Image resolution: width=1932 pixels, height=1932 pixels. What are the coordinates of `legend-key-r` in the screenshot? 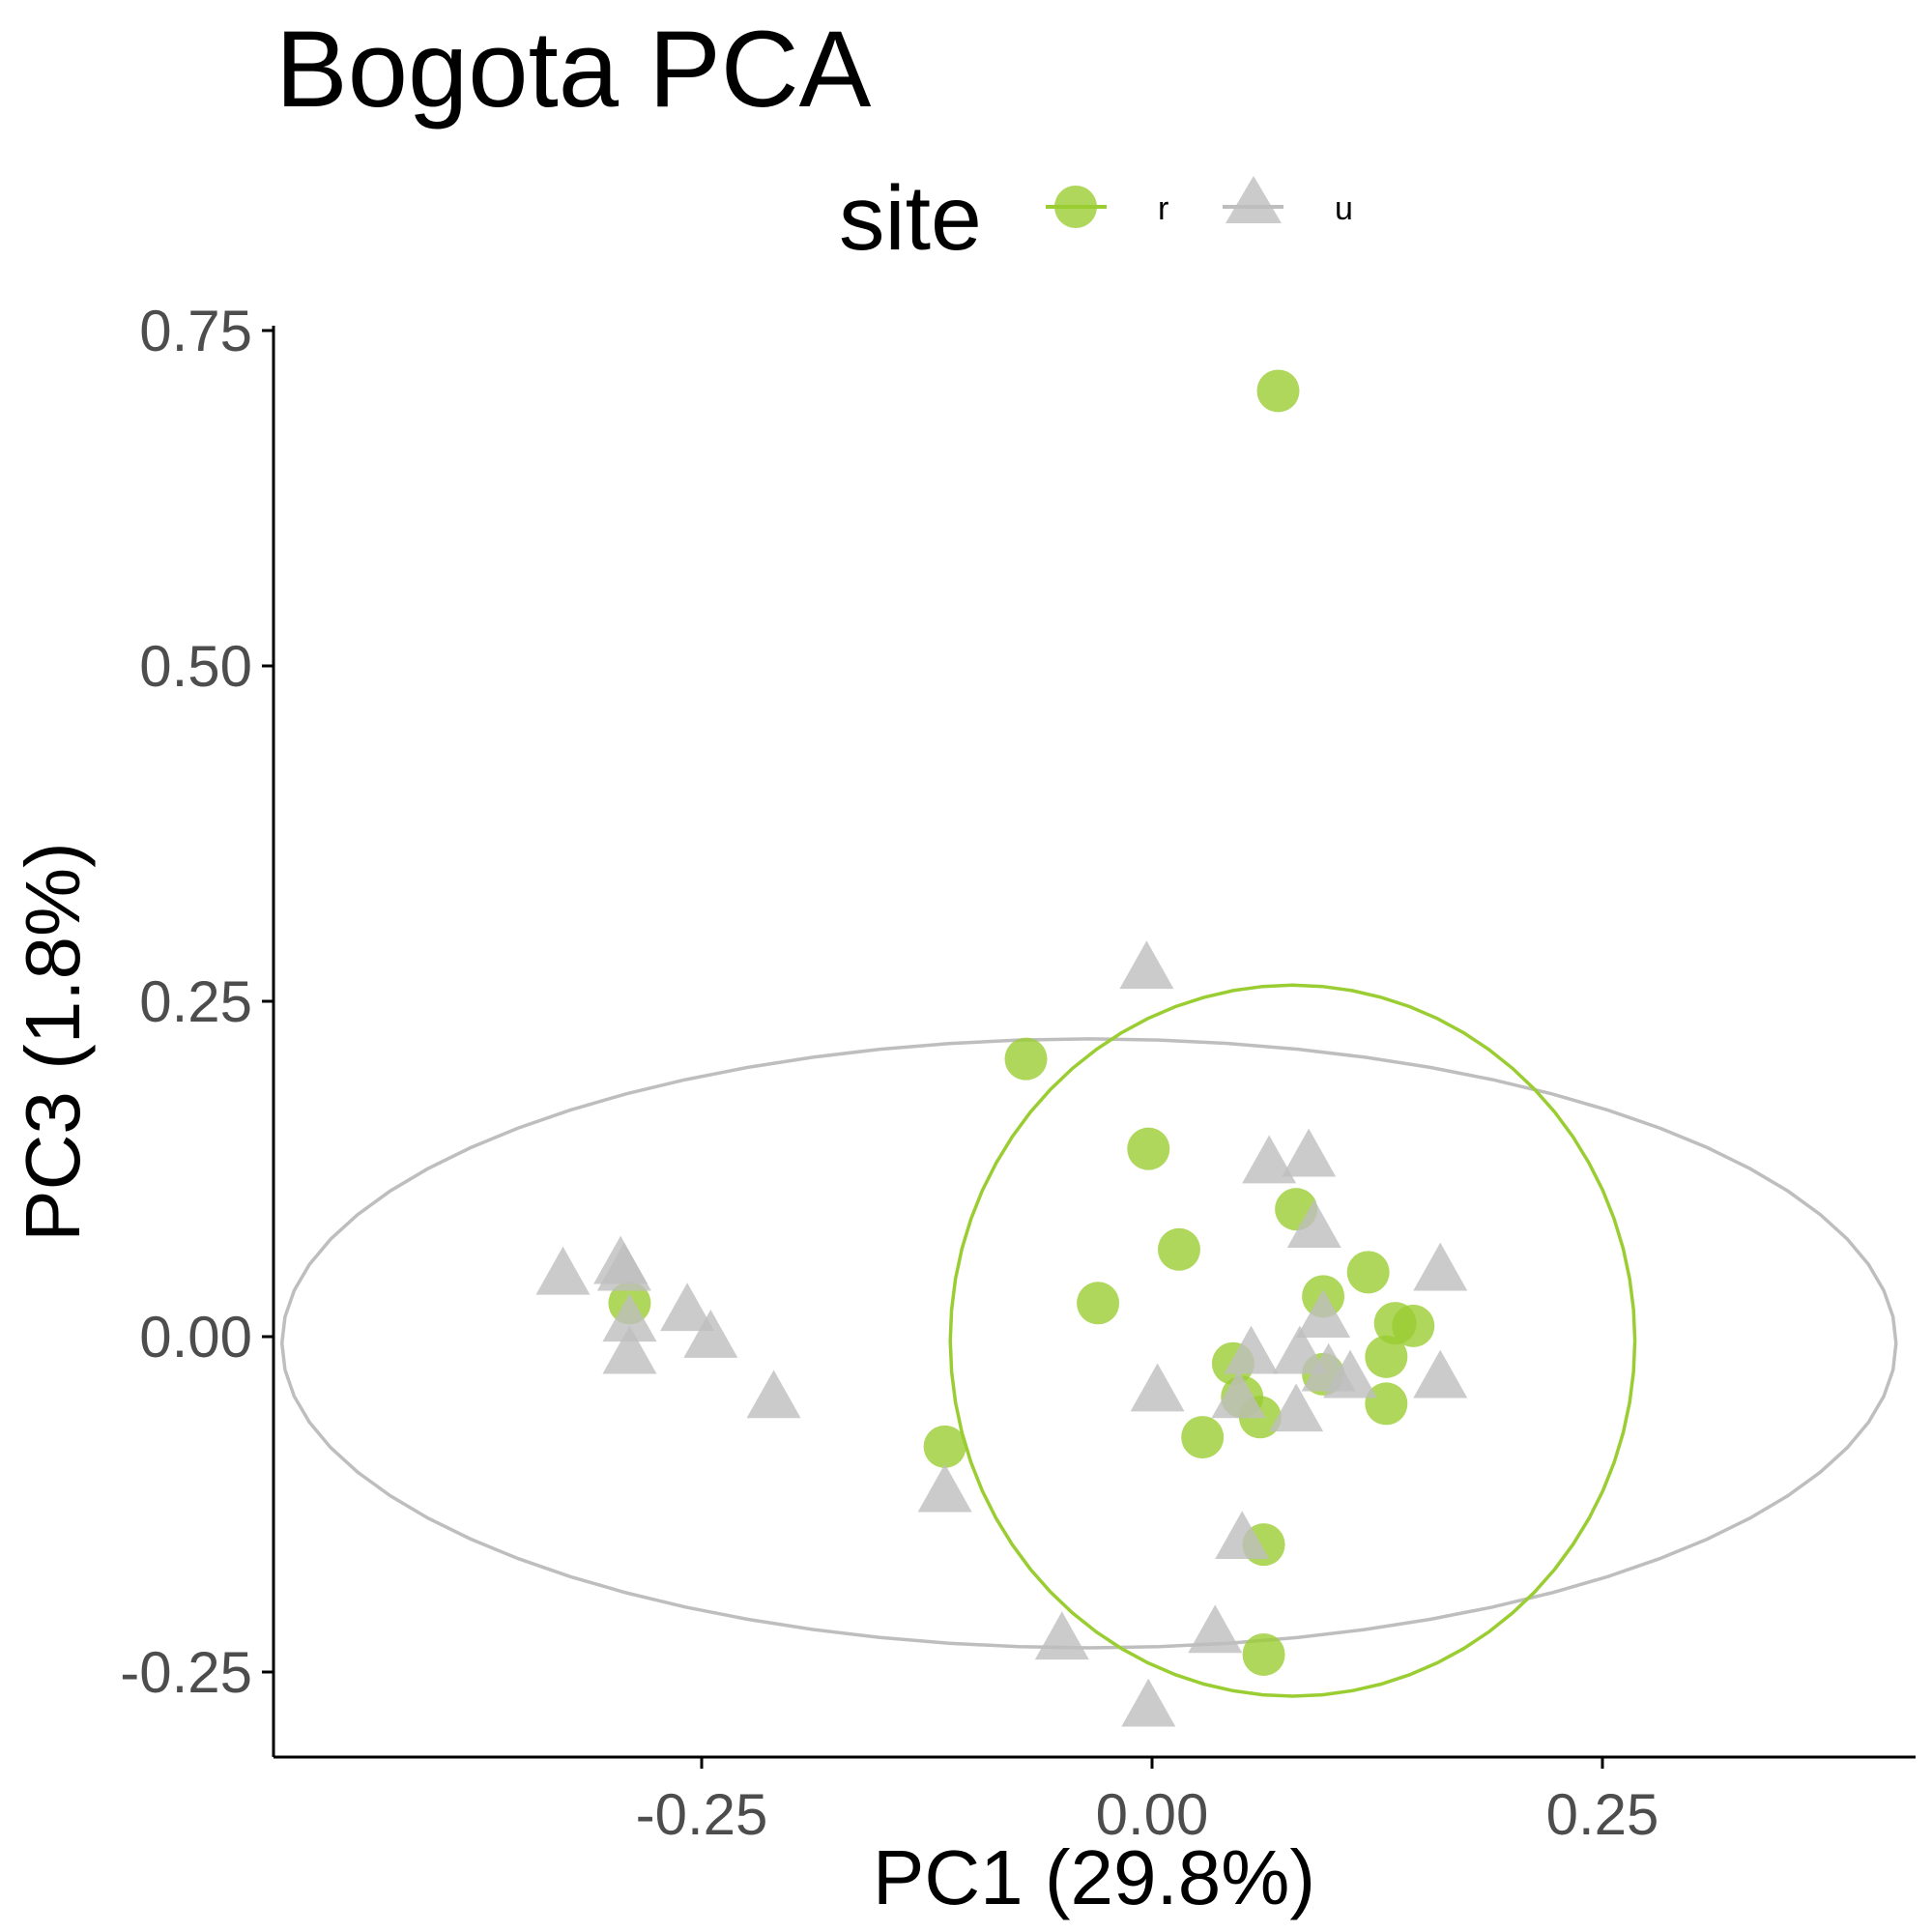 It's located at (1076, 207).